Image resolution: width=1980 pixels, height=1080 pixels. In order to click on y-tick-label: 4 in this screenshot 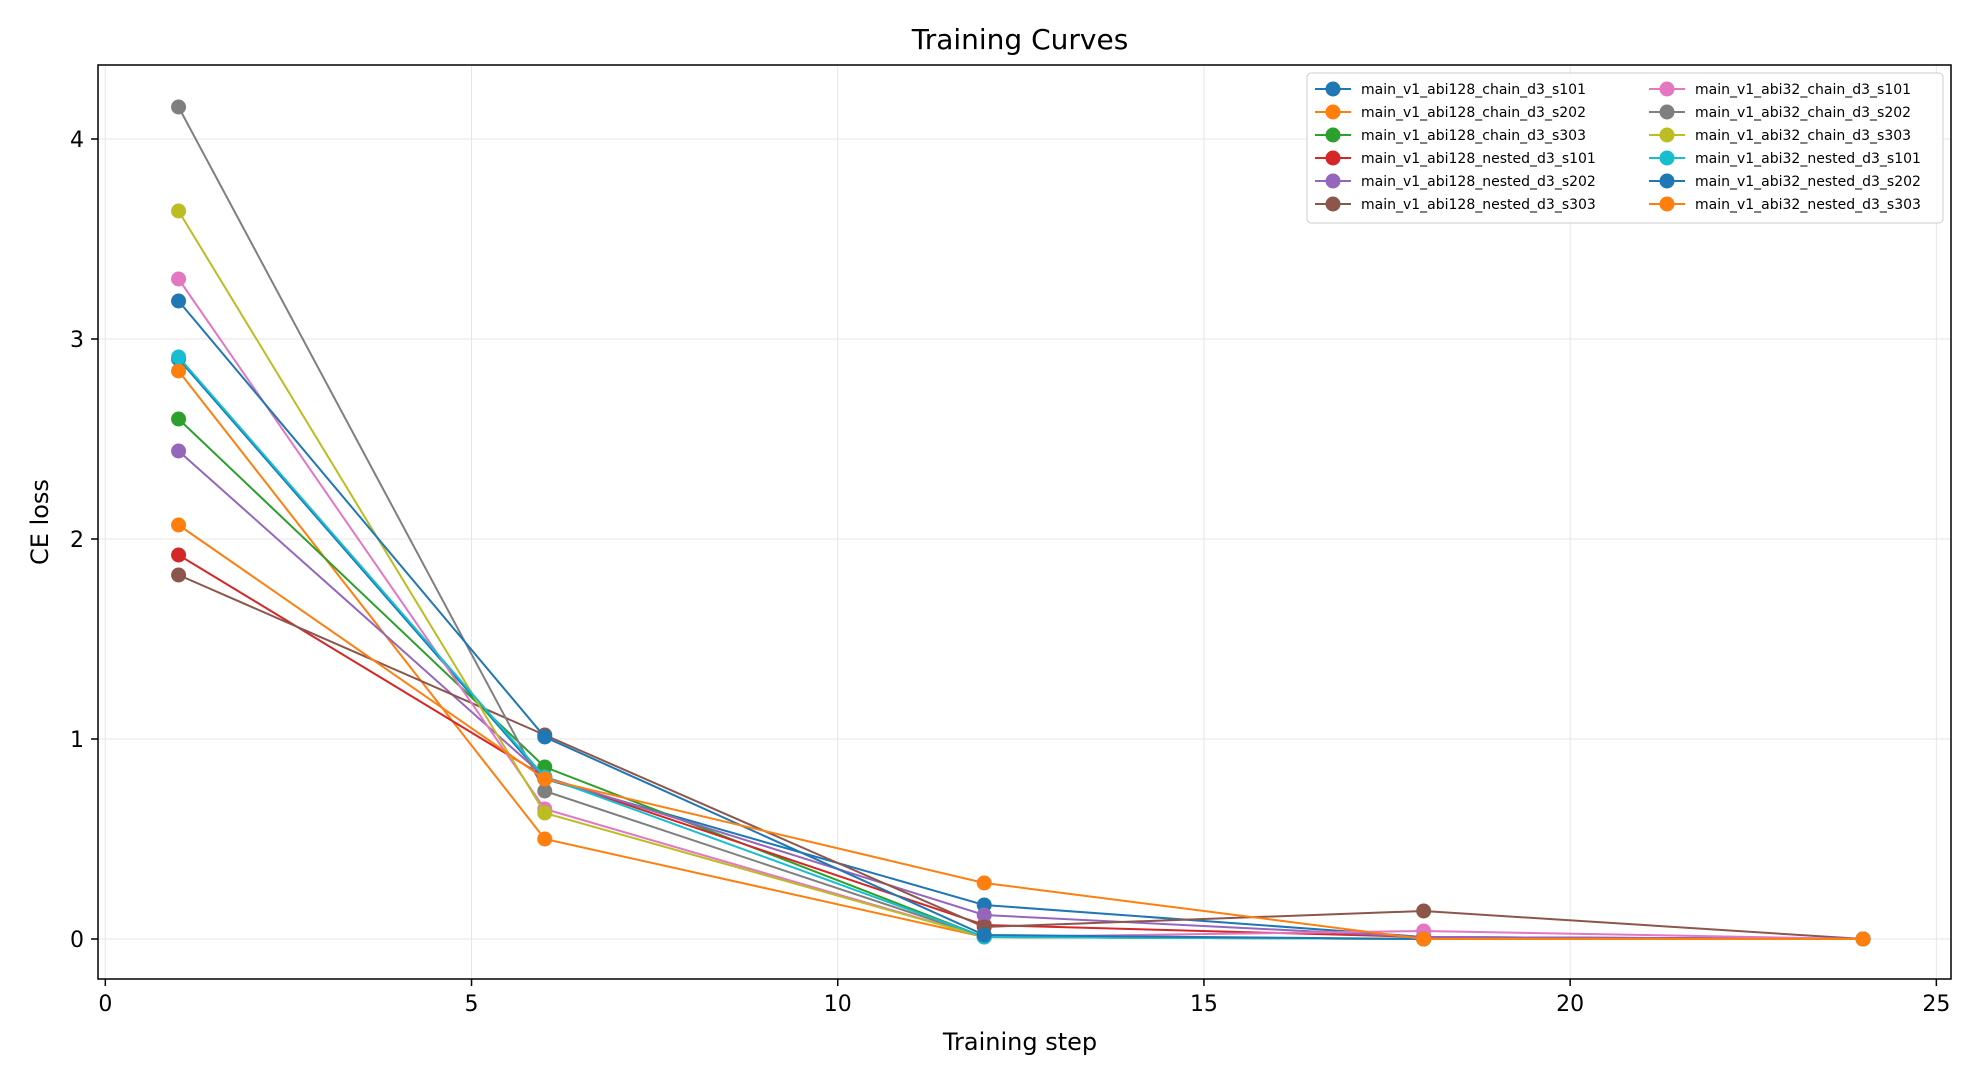, I will do `click(77, 140)`.